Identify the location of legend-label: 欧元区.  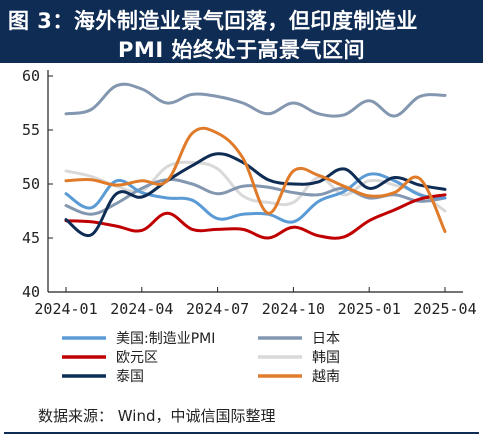
(137, 358).